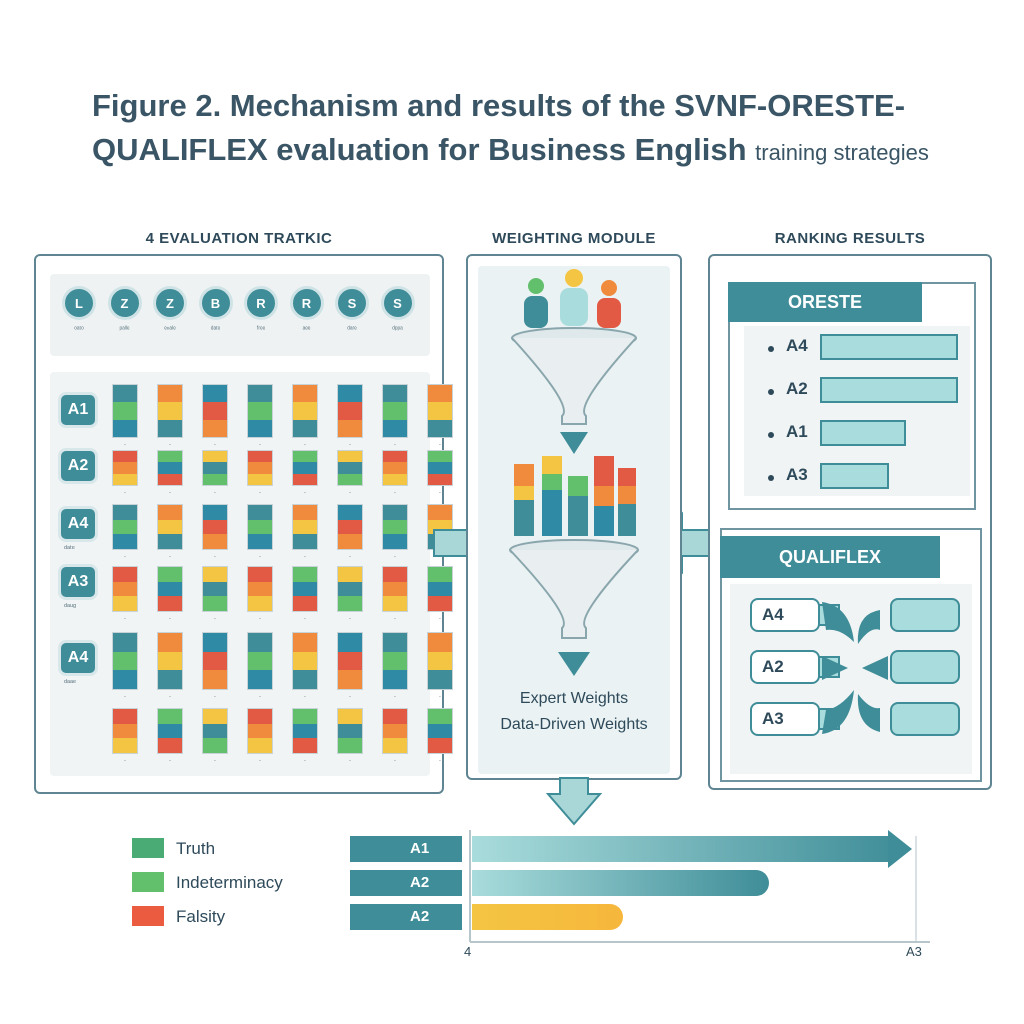 Image resolution: width=1024 pixels, height=1024 pixels. What do you see at coordinates (306, 303) in the screenshot?
I see `criterion-icon: R` at bounding box center [306, 303].